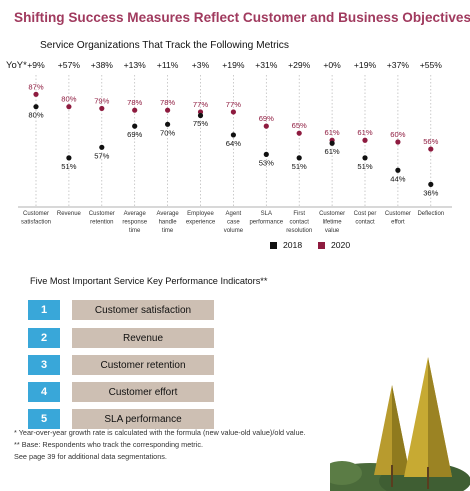 This screenshot has height=491, width=470. Describe the element at coordinates (35, 86) in the screenshot. I see `data-label-2020: 87%` at that location.